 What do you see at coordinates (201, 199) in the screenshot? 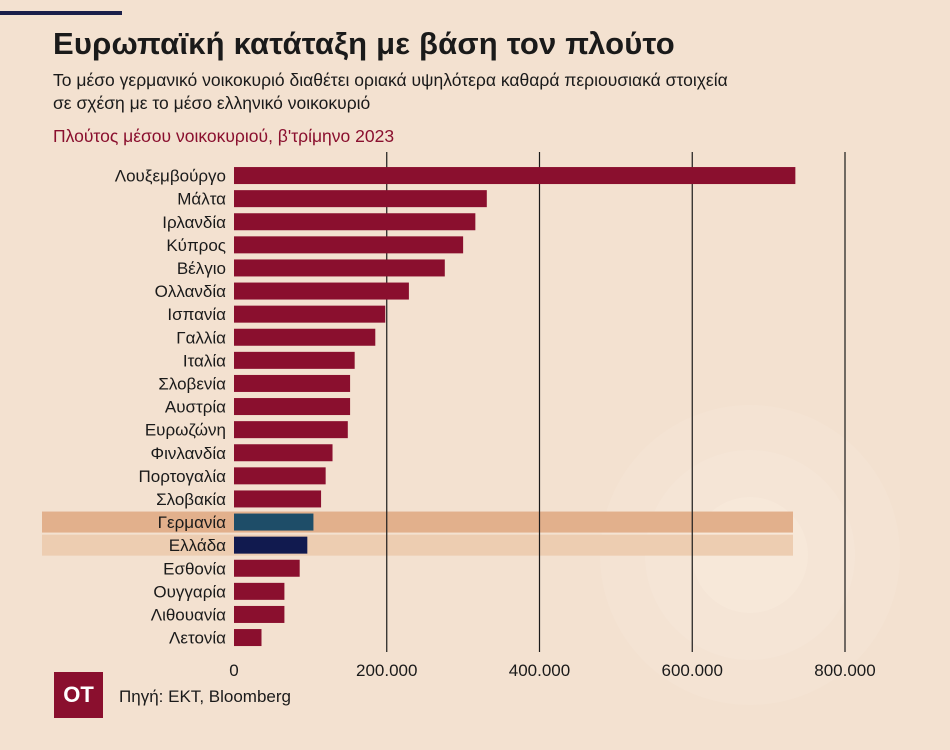
I see `category-label: Μάλτα` at bounding box center [201, 199].